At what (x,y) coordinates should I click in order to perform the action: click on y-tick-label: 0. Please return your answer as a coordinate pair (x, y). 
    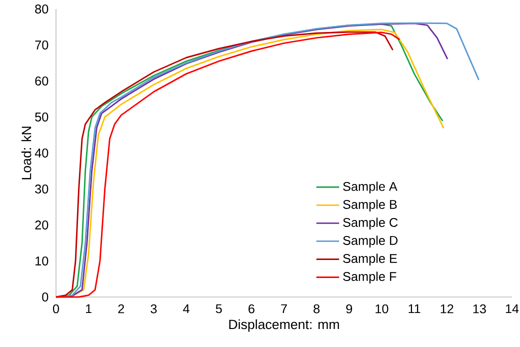
    Looking at the image, I should click on (45, 297).